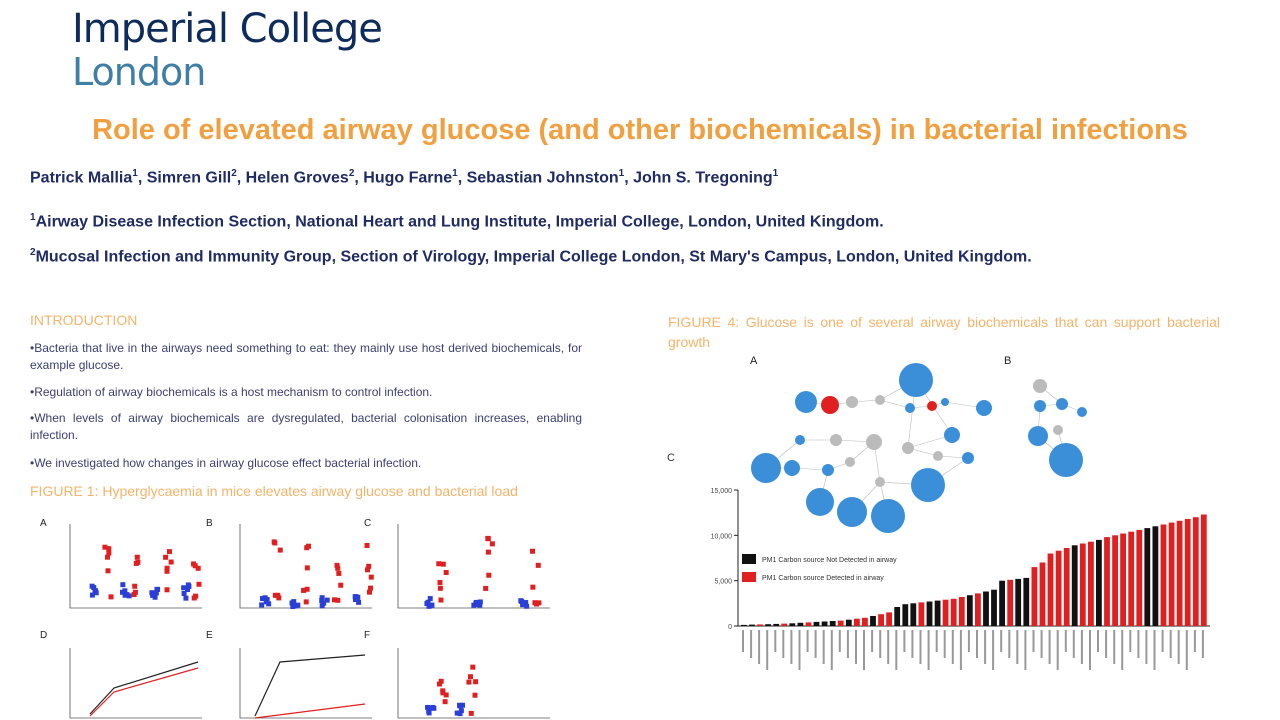  Describe the element at coordinates (918, 444) in the screenshot. I see `figure4-network: A B` at that location.